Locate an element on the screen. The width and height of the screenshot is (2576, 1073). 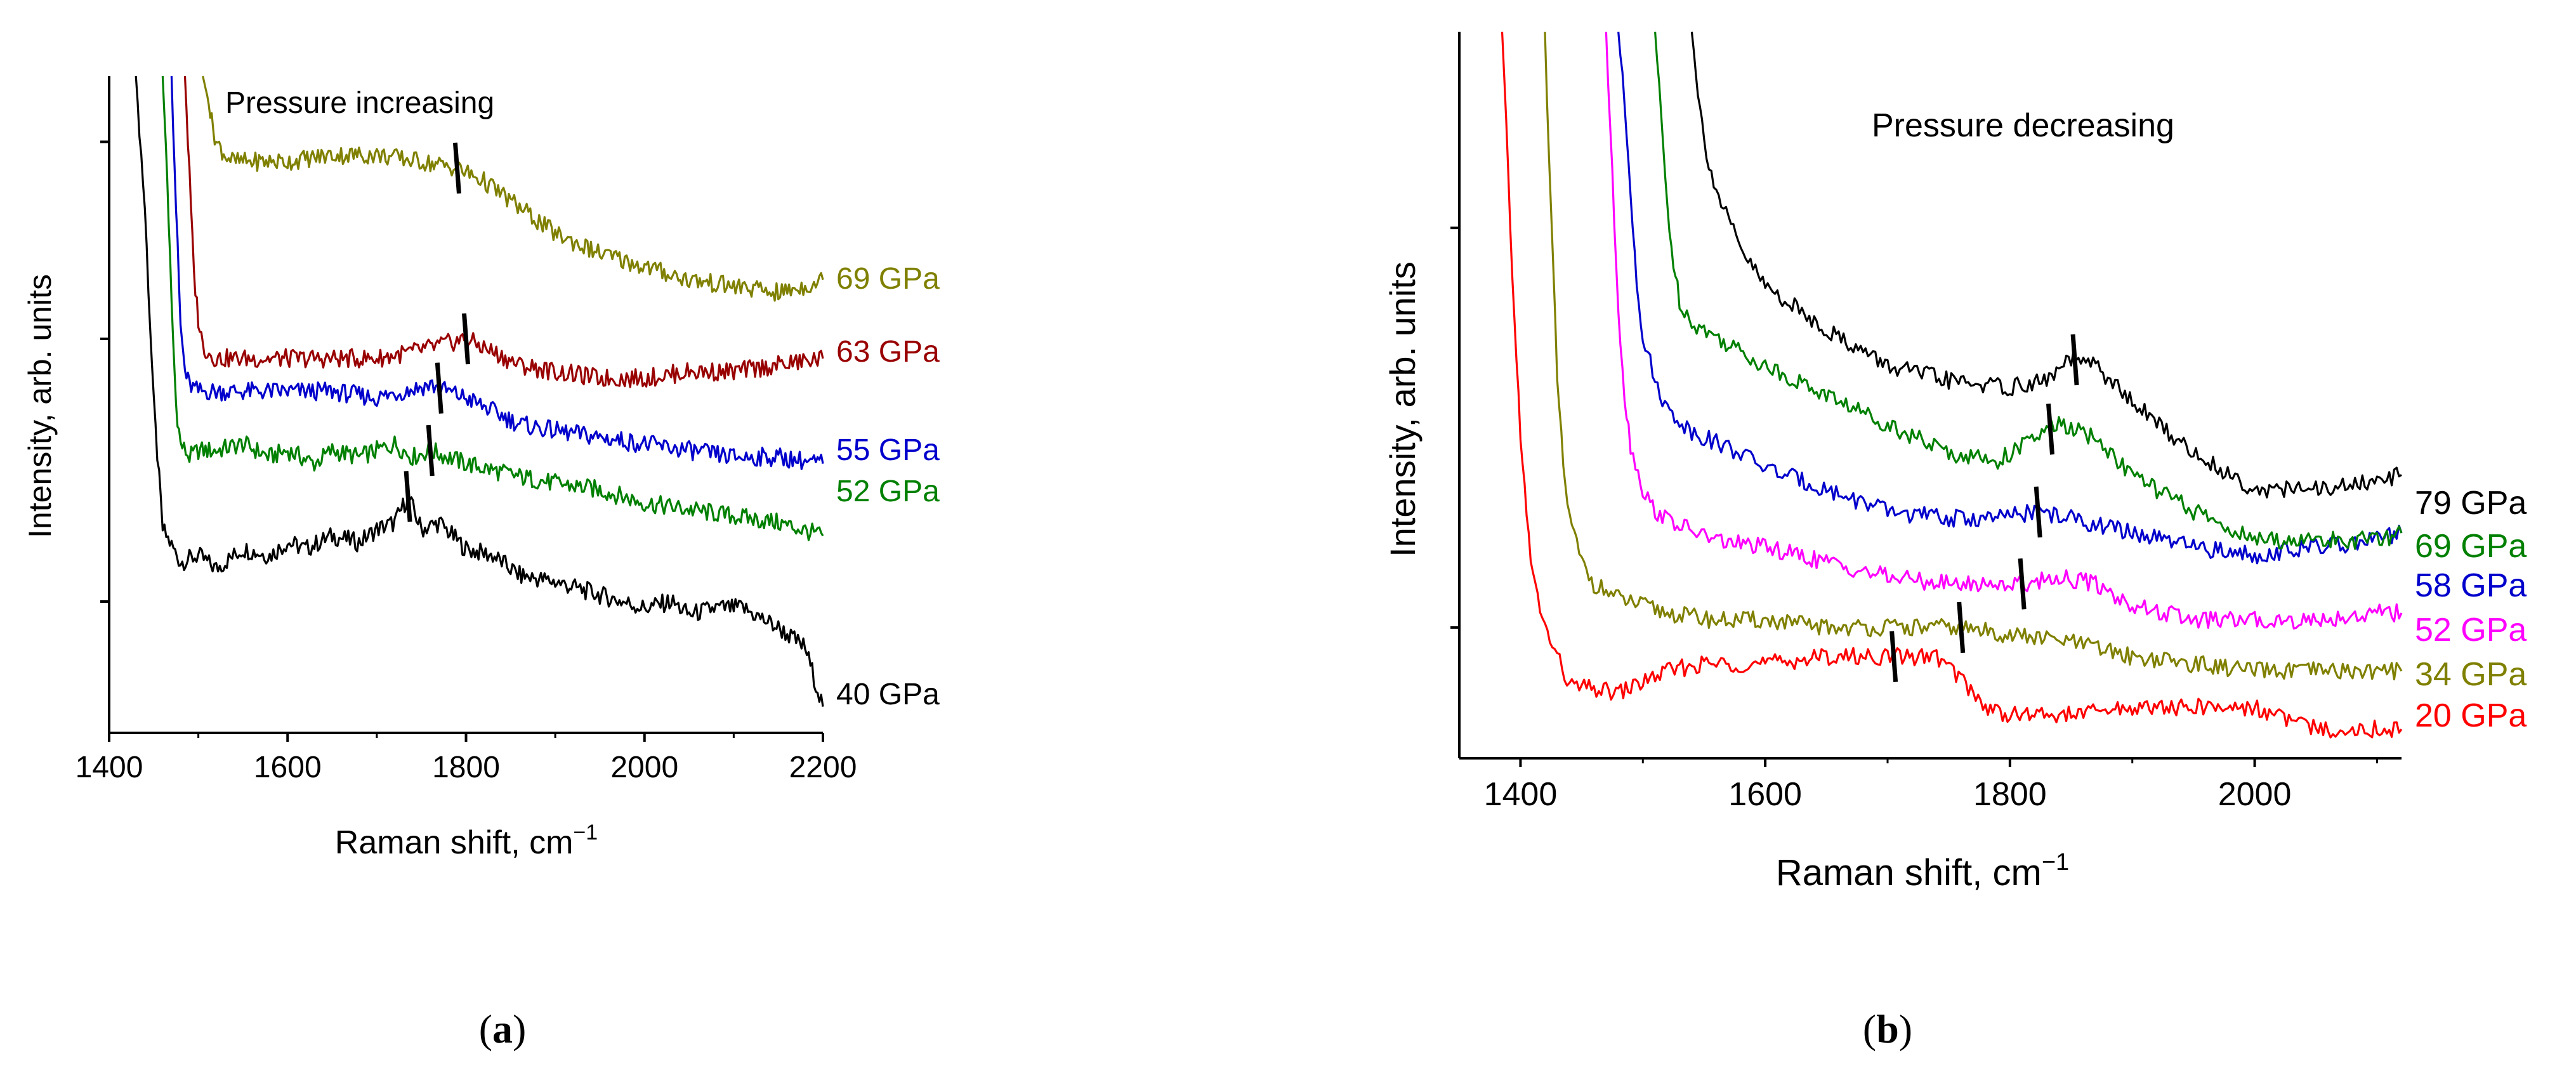
series-label-40-gpa: 40 GPa is located at coordinates (888, 695).